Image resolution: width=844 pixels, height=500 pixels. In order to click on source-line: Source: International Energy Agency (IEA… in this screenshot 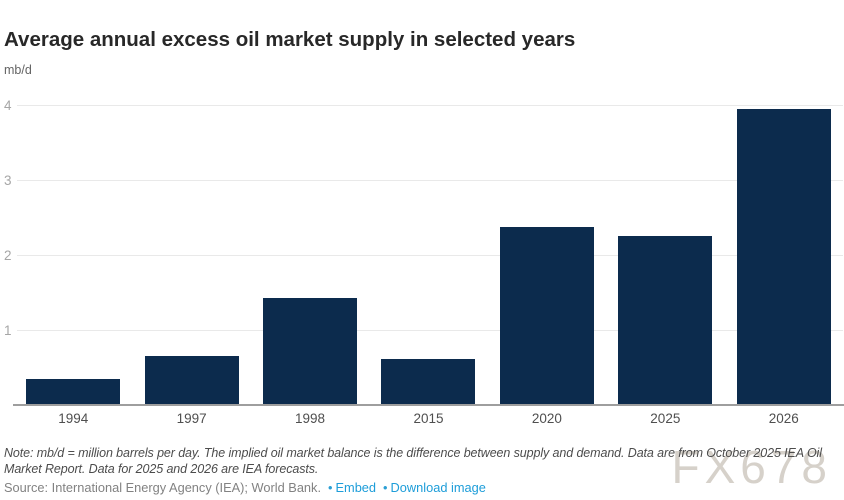, I will do `click(245, 487)`.